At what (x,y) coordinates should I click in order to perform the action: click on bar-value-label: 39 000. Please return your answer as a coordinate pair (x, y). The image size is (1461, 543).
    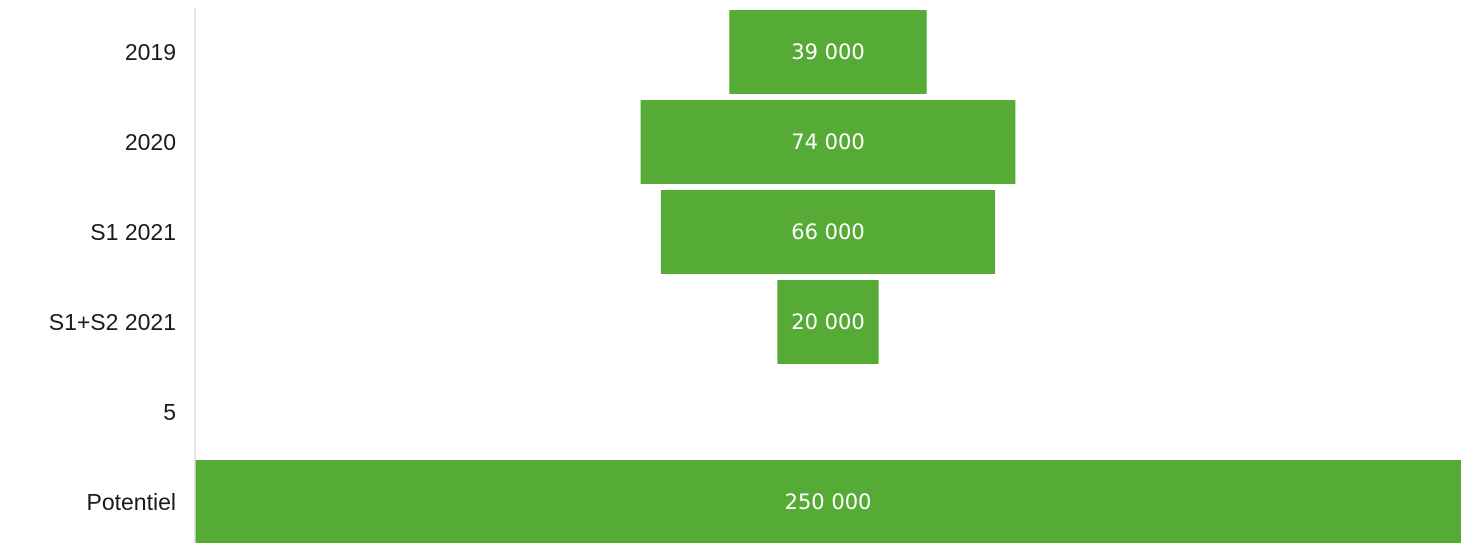
    Looking at the image, I should click on (827, 52).